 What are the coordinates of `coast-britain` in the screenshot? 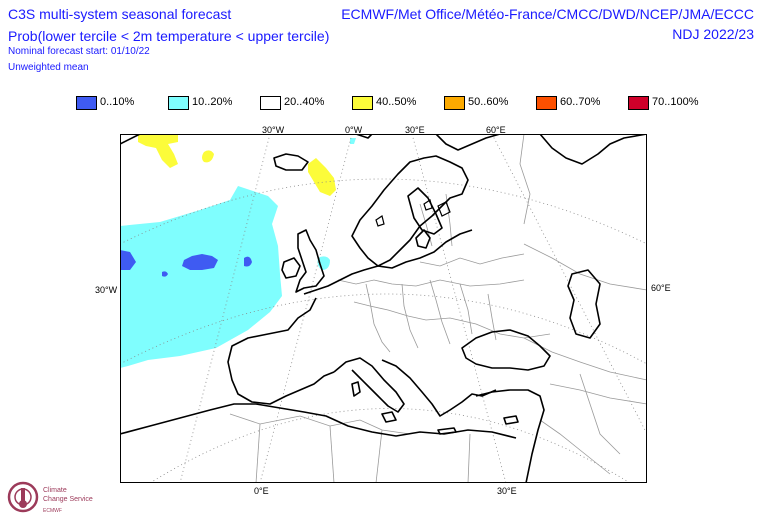 It's located at (310, 261).